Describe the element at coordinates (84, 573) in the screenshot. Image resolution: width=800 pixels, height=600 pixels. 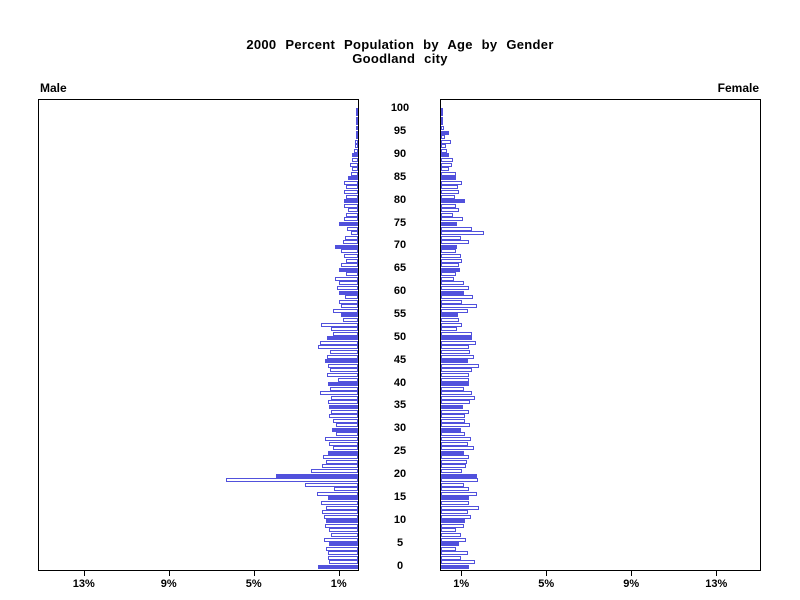
I see `male-axis-13pct-tick` at that location.